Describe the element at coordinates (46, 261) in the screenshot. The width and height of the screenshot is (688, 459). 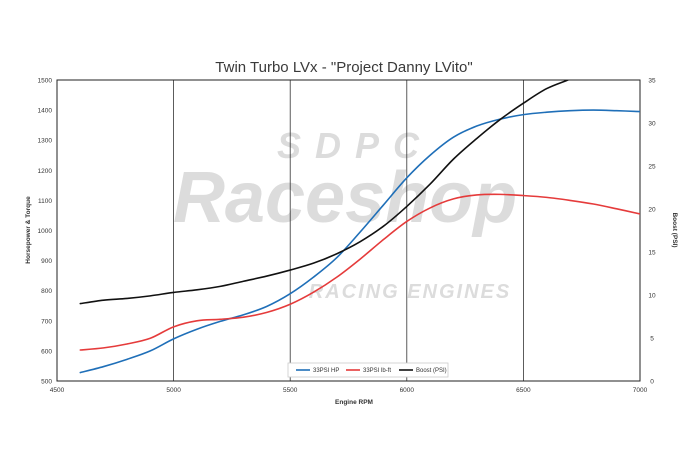
I see `y-tick-label: 900` at that location.